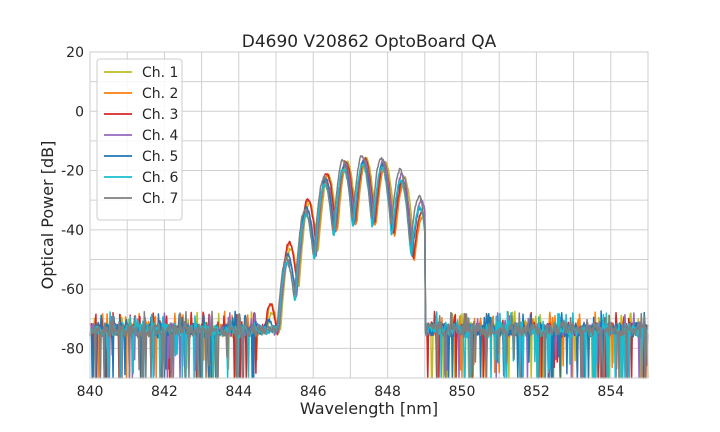 The width and height of the screenshot is (720, 432). Describe the element at coordinates (536, 392) in the screenshot. I see `x-tick-label: 852` at that location.